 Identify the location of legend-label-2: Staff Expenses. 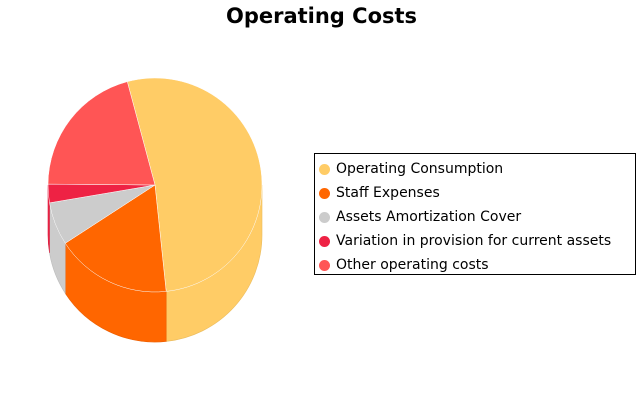
(388, 193).